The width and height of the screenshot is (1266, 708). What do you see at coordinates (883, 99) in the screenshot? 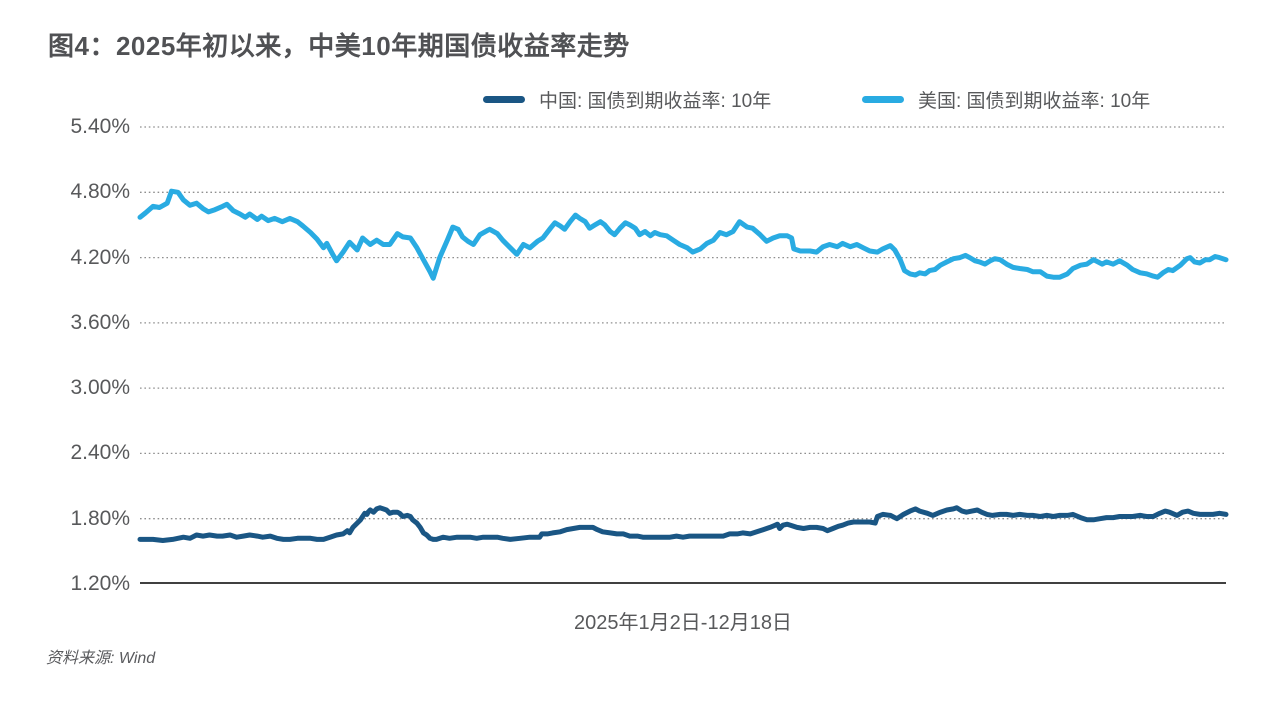
I see `legend-swatch-us-icon` at bounding box center [883, 99].